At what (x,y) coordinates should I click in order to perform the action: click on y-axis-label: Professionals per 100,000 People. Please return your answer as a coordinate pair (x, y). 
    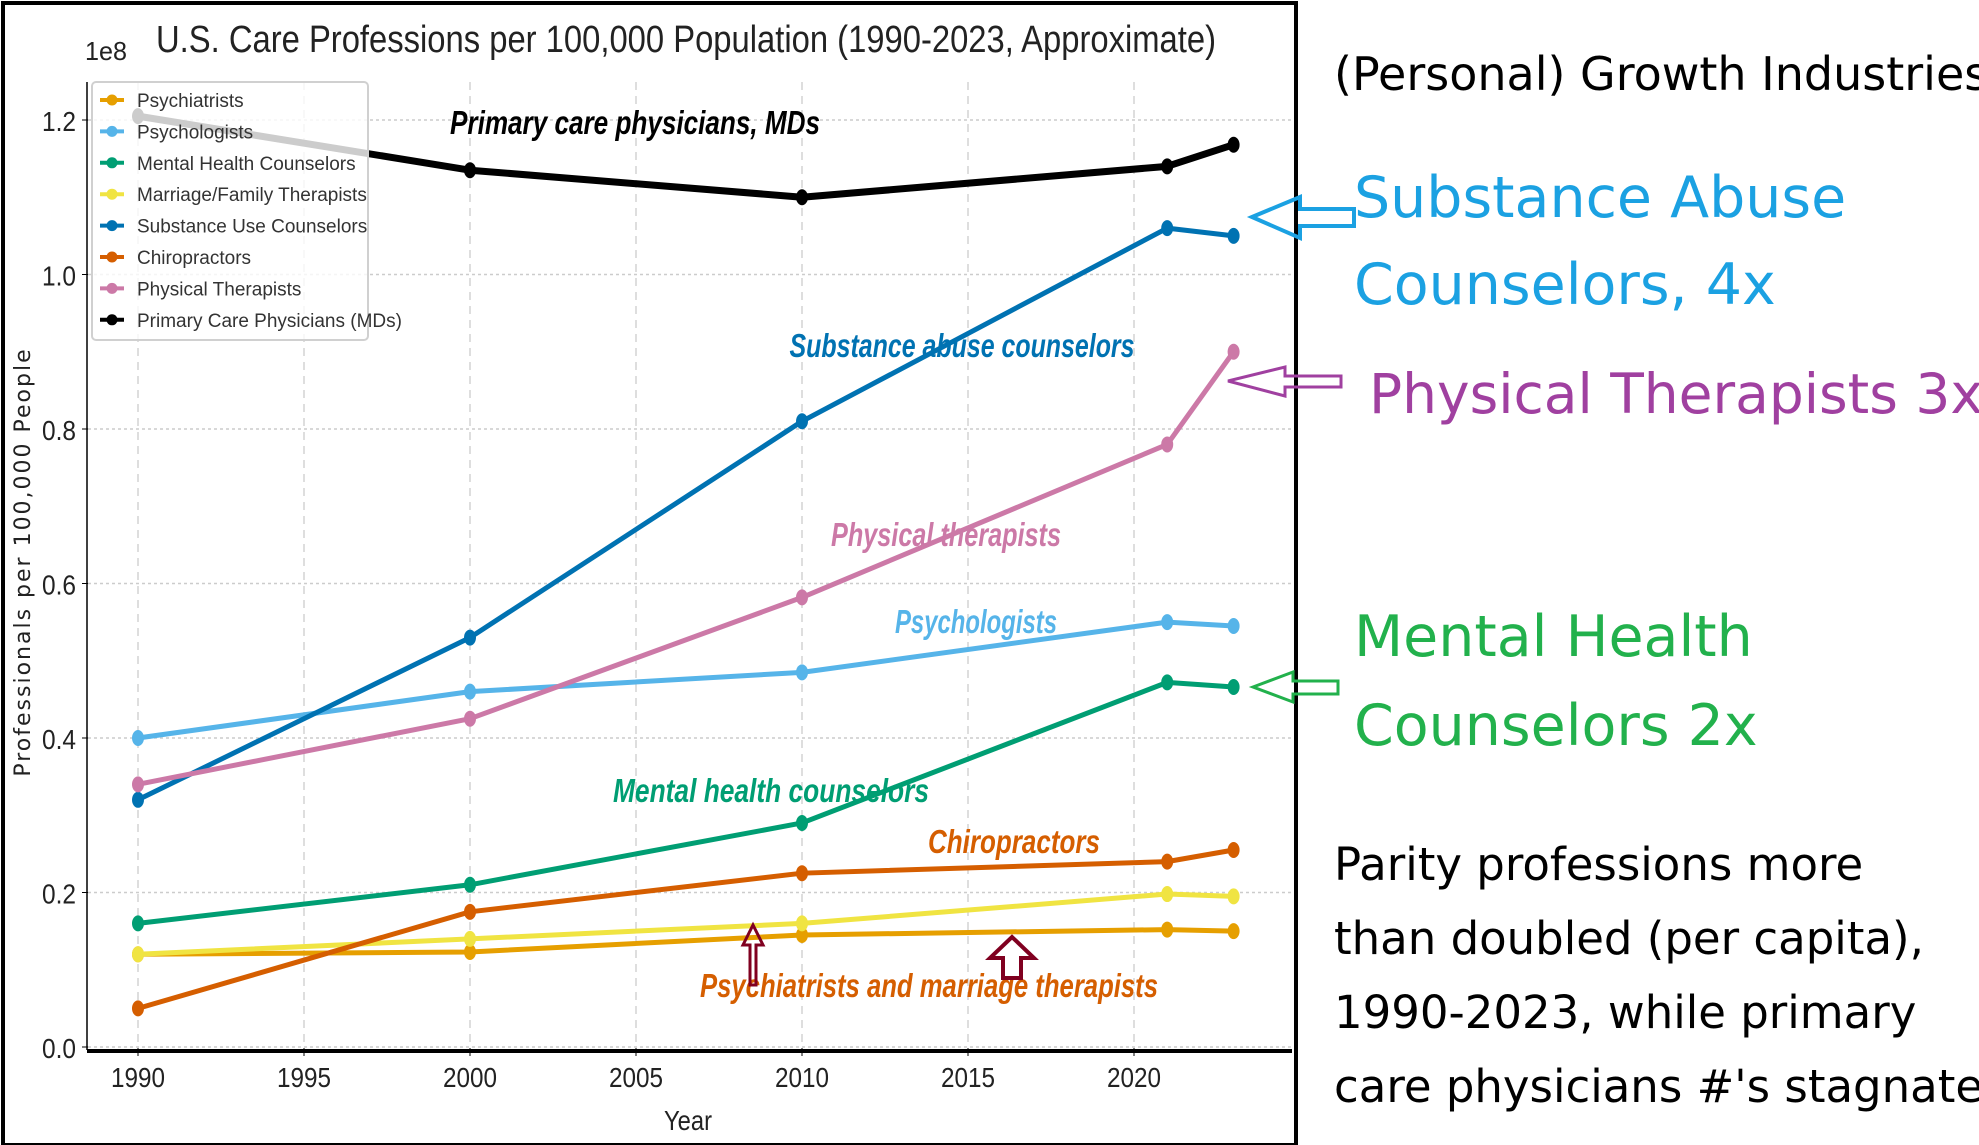
    Looking at the image, I should click on (23, 561).